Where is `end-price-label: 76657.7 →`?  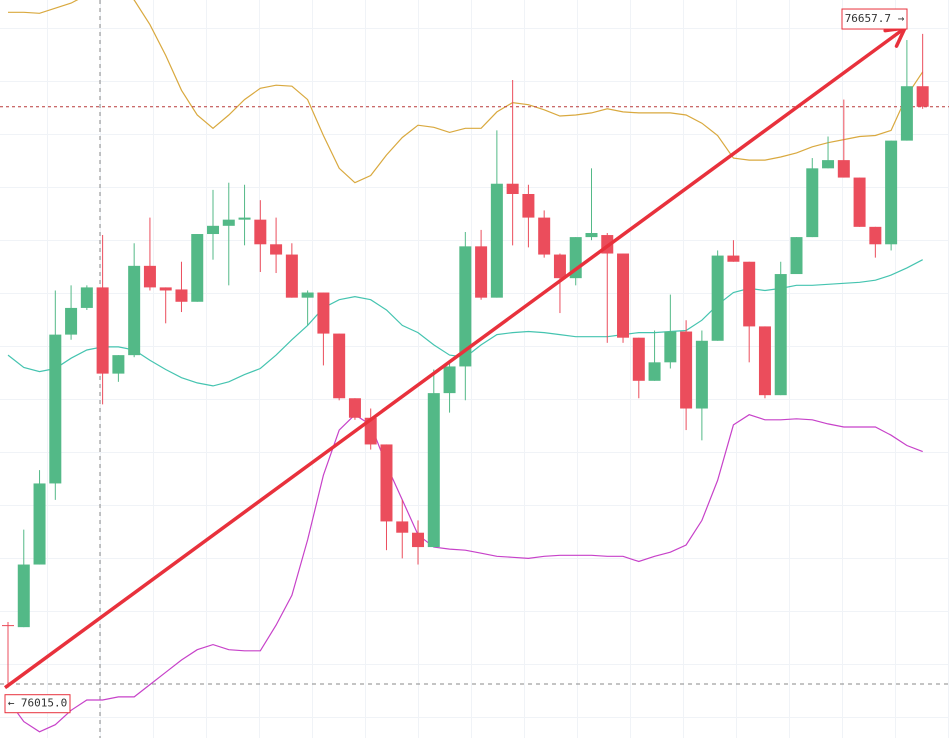
end-price-label: 76657.7 → is located at coordinates (875, 18).